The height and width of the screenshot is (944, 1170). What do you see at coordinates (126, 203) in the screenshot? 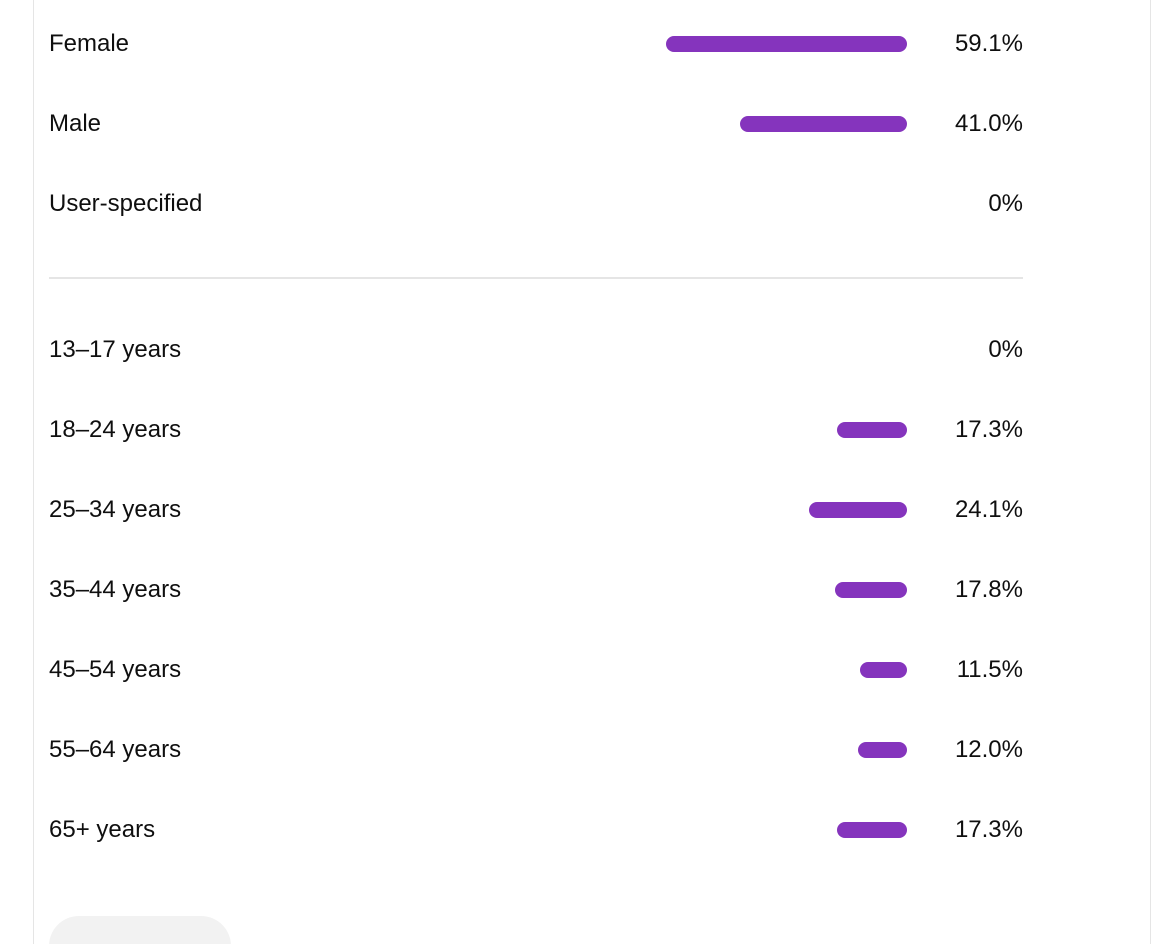
I see `gender-label: User-specified` at bounding box center [126, 203].